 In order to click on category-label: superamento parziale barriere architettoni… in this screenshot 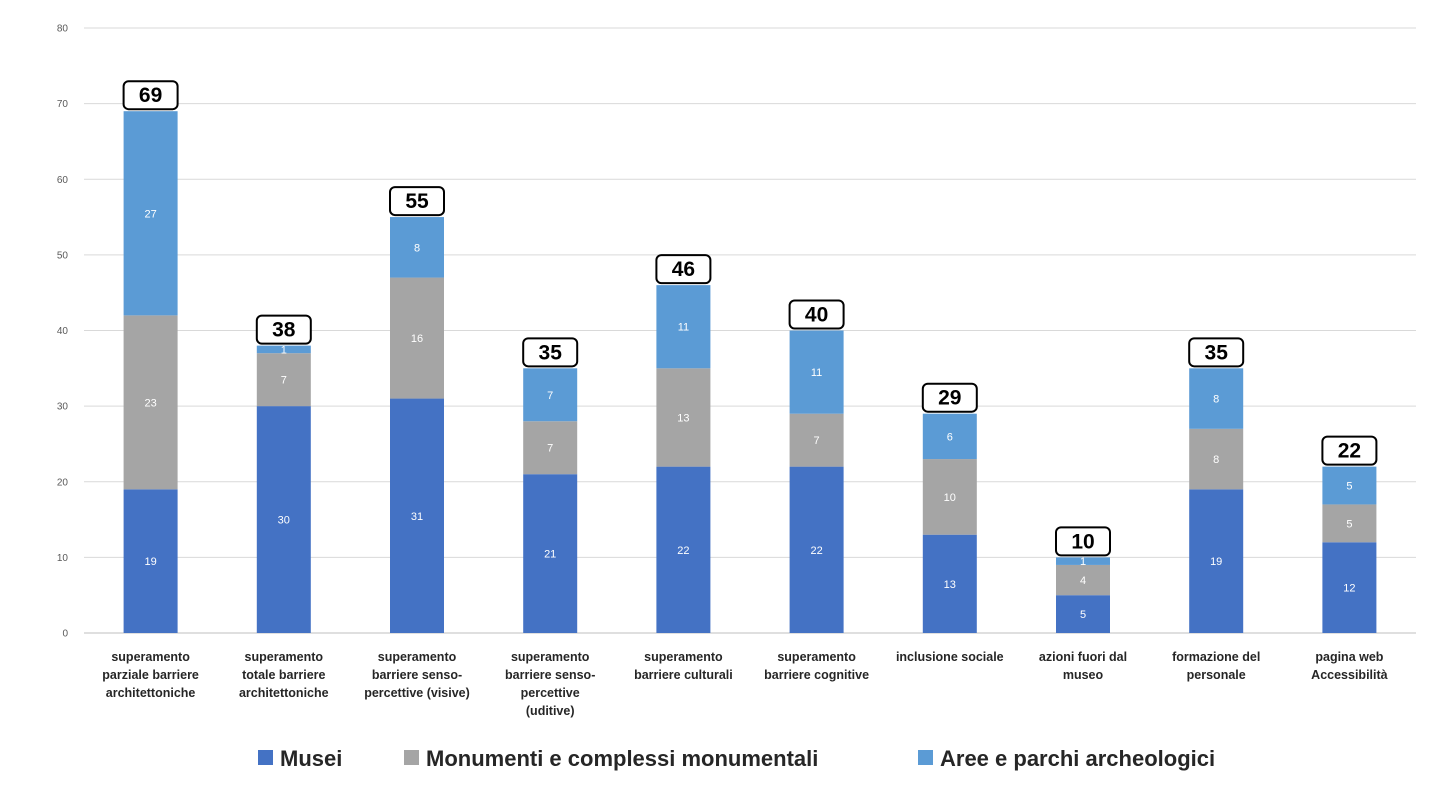, I will do `click(150, 675)`.